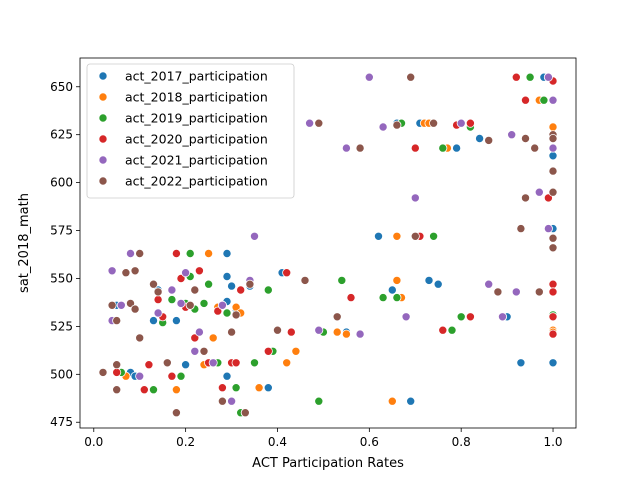 This screenshot has height=484, width=640. Describe the element at coordinates (103, 118) in the screenshot. I see `legend-marker` at that location.